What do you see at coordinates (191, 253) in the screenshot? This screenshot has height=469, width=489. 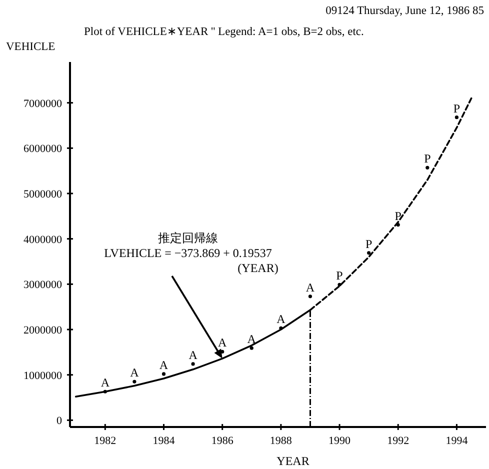 I see `annotation: 推定回帰線 LVEHICLE = −373.869 + 0.19537 (YEAR)` at bounding box center [191, 253].